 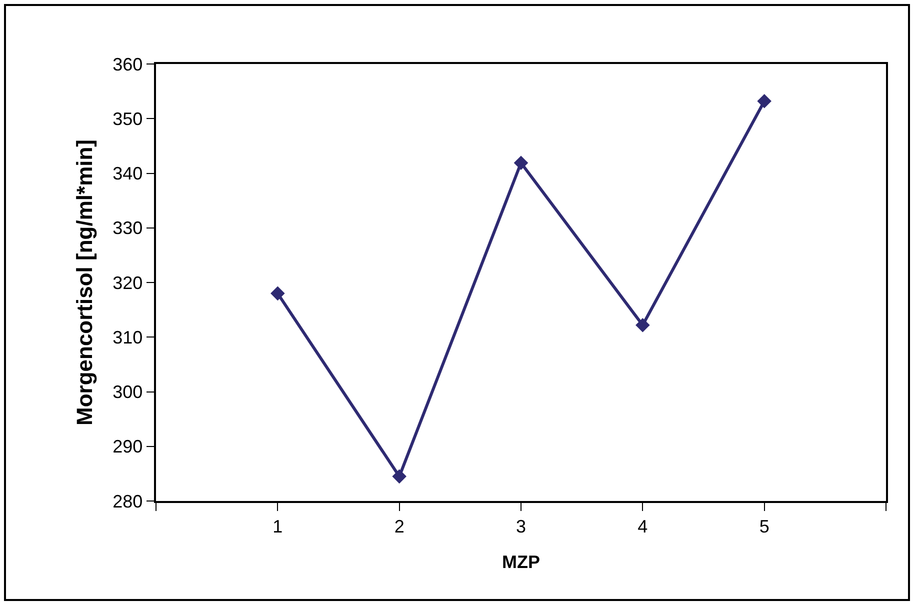 What do you see at coordinates (277, 526) in the screenshot?
I see `x-tick-label: 1` at bounding box center [277, 526].